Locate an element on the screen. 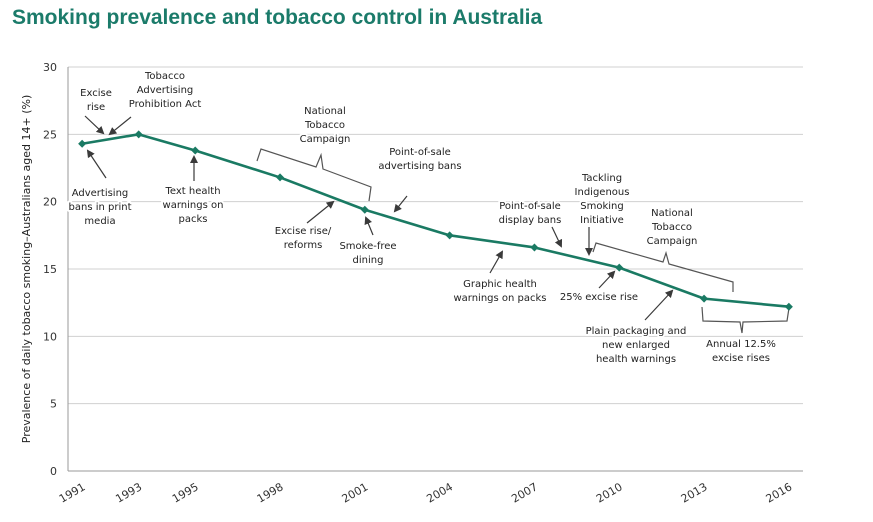 Image resolution: width=873 pixels, height=522 pixels. annotation-label: 25% excise rise is located at coordinates (599, 297).